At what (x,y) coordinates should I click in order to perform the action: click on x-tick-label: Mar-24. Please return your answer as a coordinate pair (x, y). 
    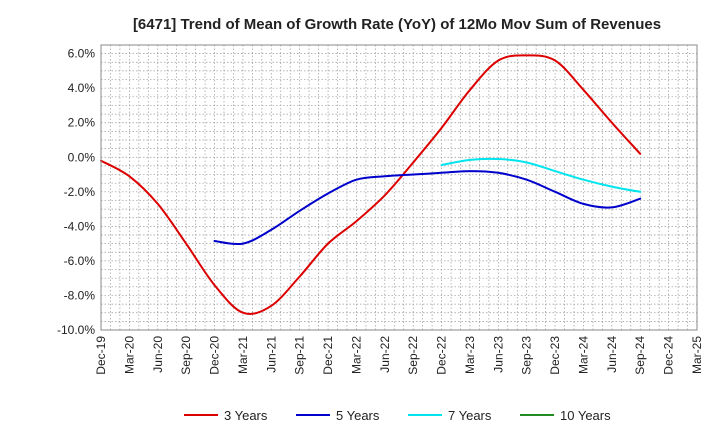
    Looking at the image, I should click on (583, 355).